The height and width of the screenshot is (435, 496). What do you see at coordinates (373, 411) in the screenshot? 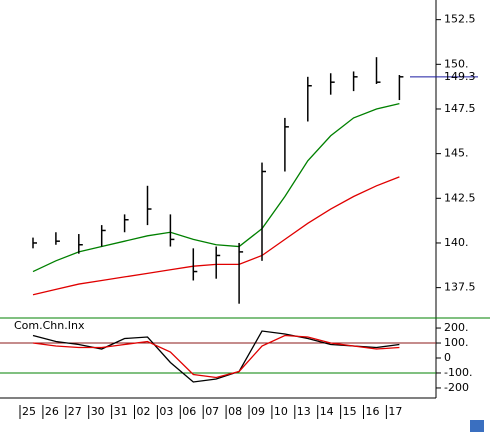
I see `x-tick-label: 16` at bounding box center [373, 411].